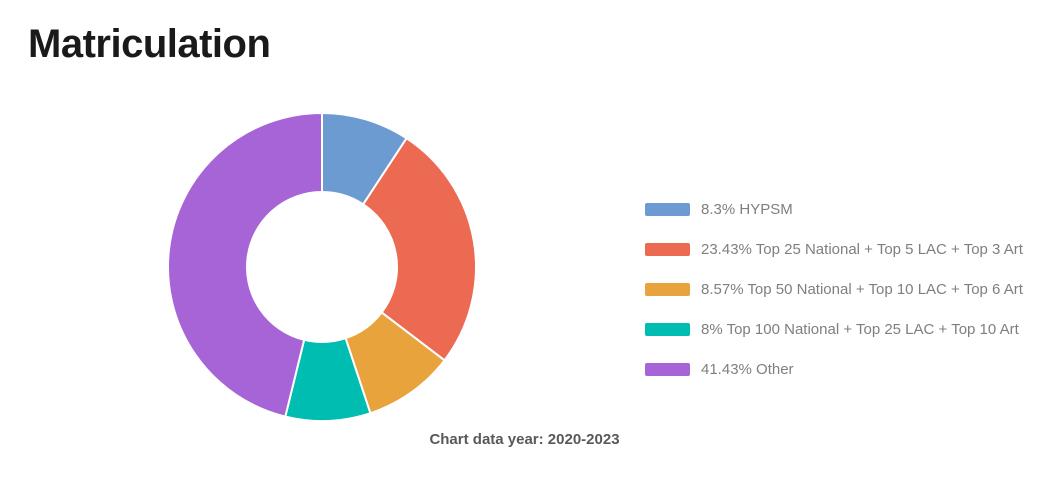 The image size is (1049, 484). What do you see at coordinates (149, 44) in the screenshot?
I see `chart-title: Matriculation` at bounding box center [149, 44].